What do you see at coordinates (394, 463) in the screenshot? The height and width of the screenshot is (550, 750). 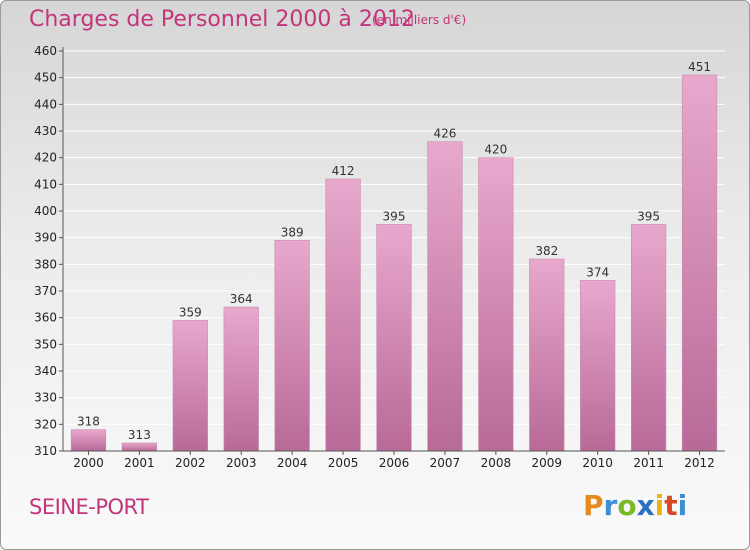 I see `x-tick-label: 2006` at bounding box center [394, 463].